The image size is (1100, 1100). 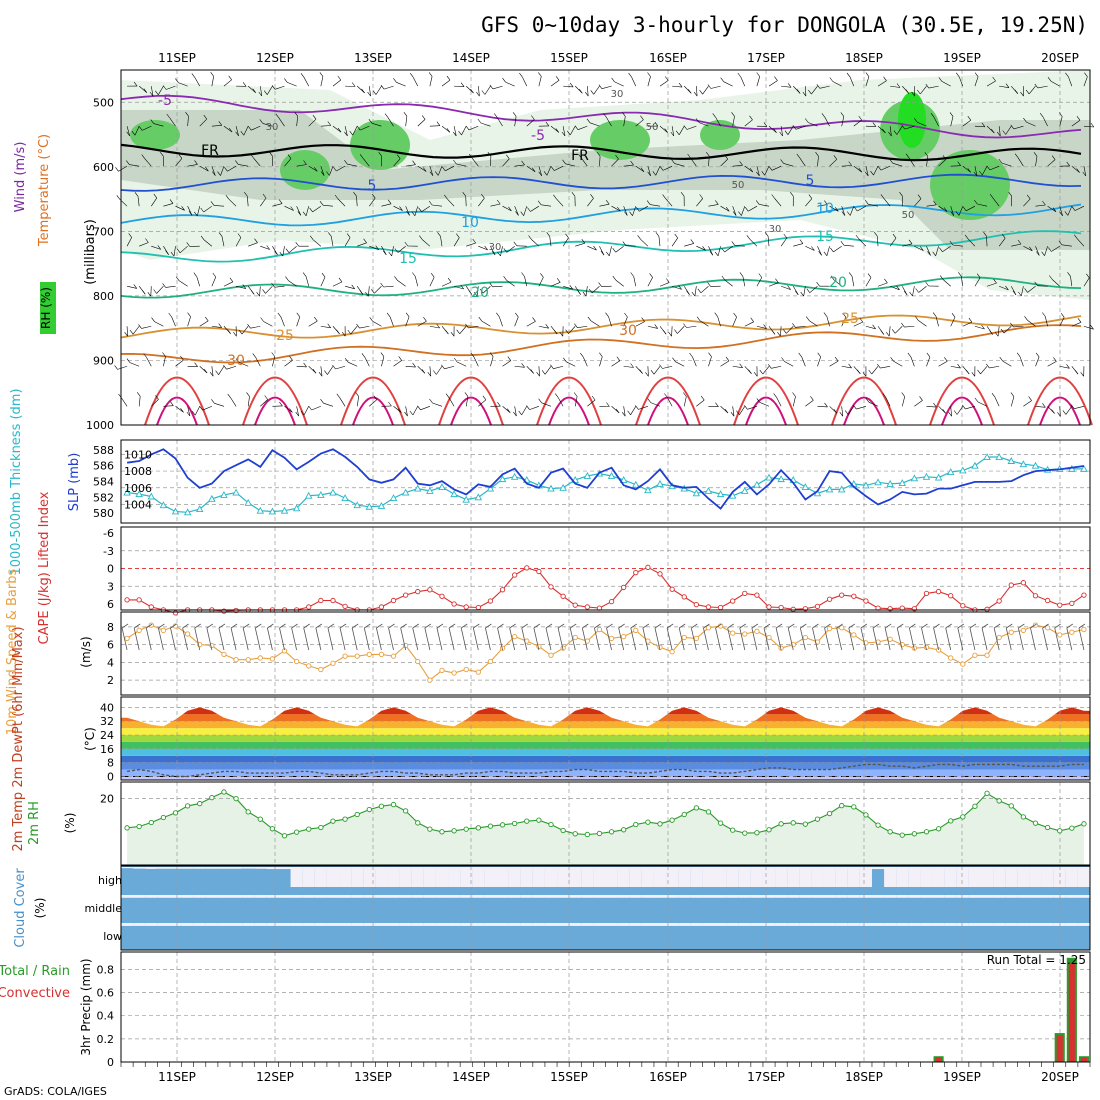 I want to click on date-label-bottom: 11SEP, so click(x=177, y=1077).